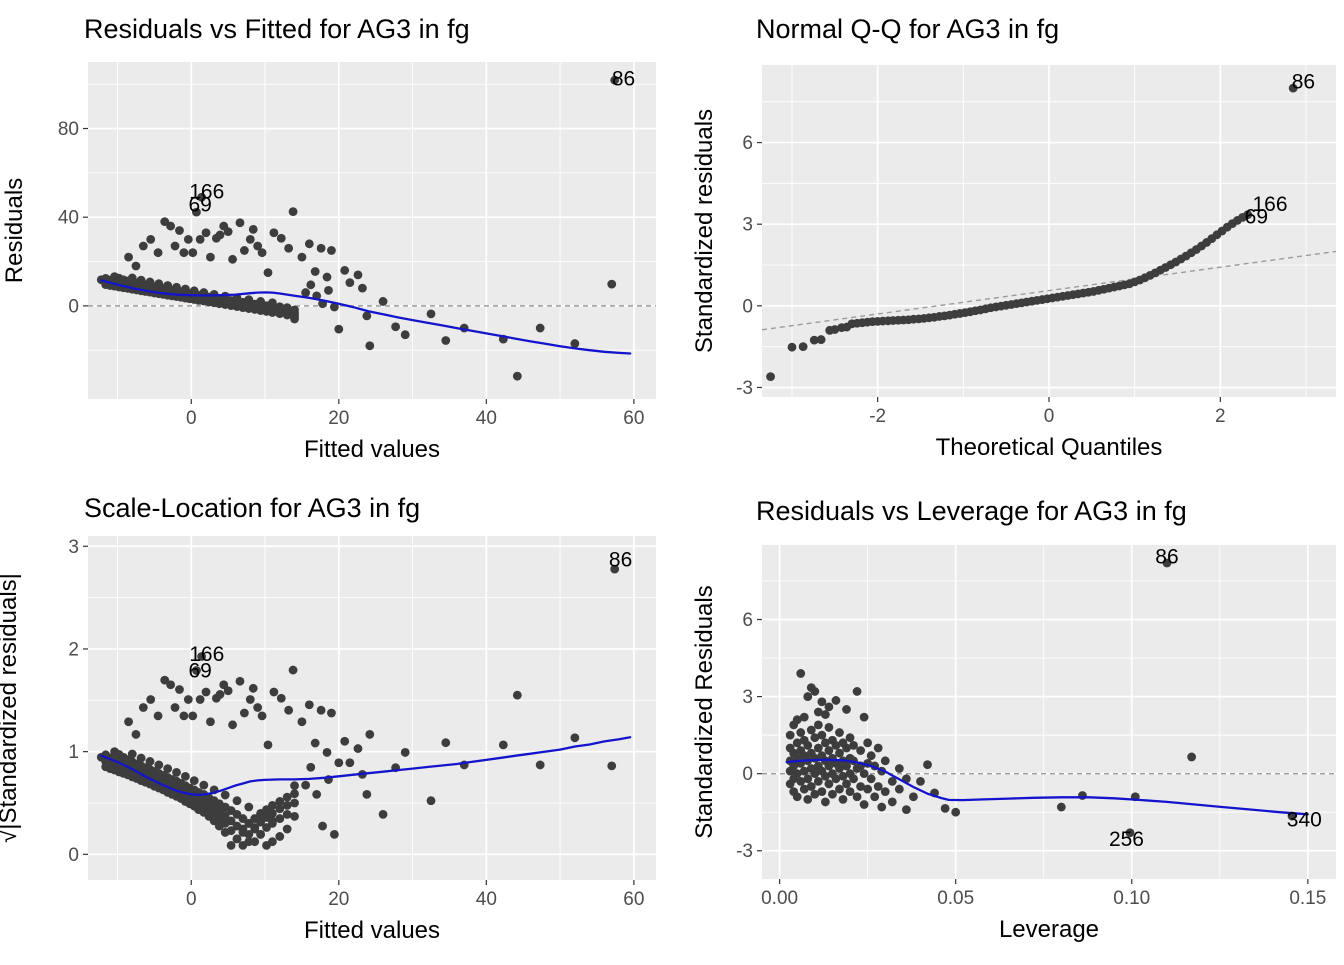  What do you see at coordinates (1131, 898) in the screenshot?
I see `x-tick-label: 0.10` at bounding box center [1131, 898].